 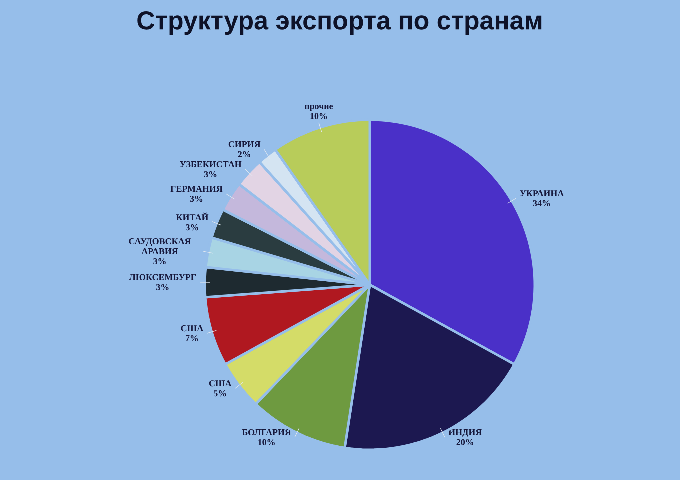 What do you see at coordinates (267, 432) in the screenshot?
I see `slice-label: БОЛГАРИЯ` at bounding box center [267, 432].